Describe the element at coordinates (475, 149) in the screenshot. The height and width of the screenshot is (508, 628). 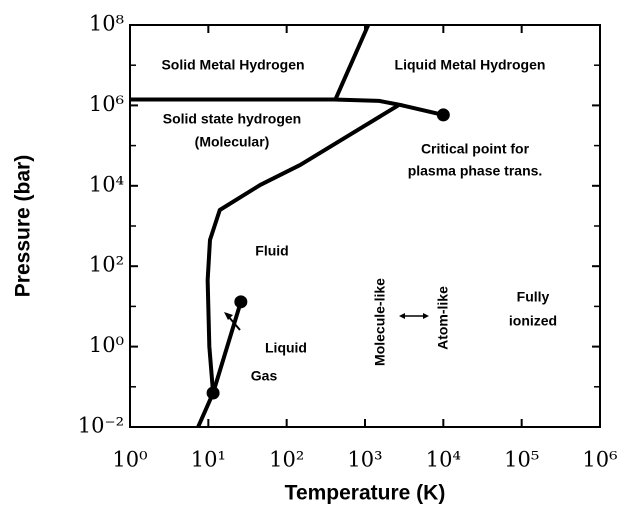
I see `annotation: Critical point for` at that location.